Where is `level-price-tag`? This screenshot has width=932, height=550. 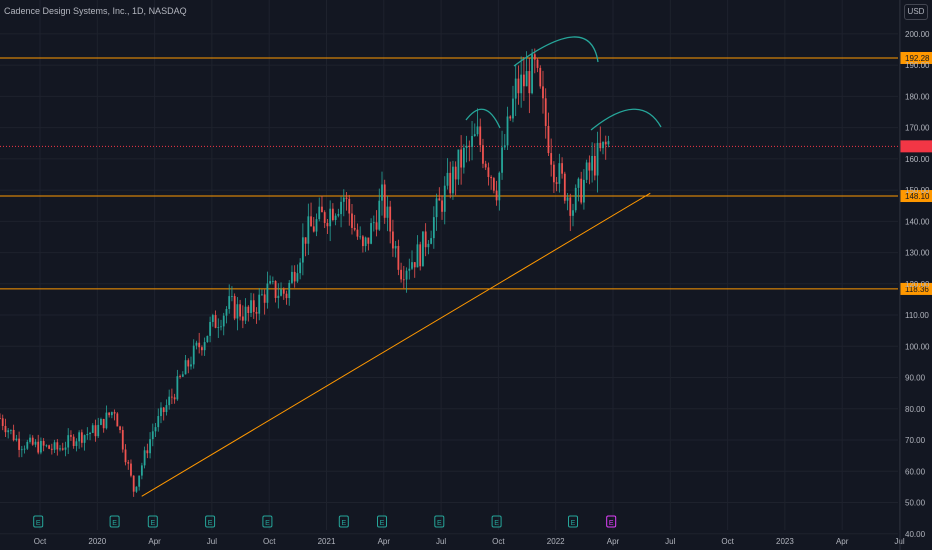
level-price-tag is located at coordinates (916, 57).